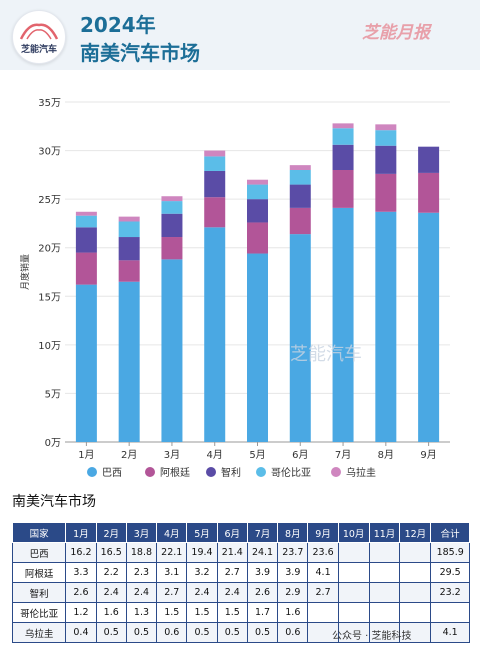 The height and width of the screenshot is (657, 480). Describe the element at coordinates (39, 532) in the screenshot. I see `table-header-cell: 国家` at that location.